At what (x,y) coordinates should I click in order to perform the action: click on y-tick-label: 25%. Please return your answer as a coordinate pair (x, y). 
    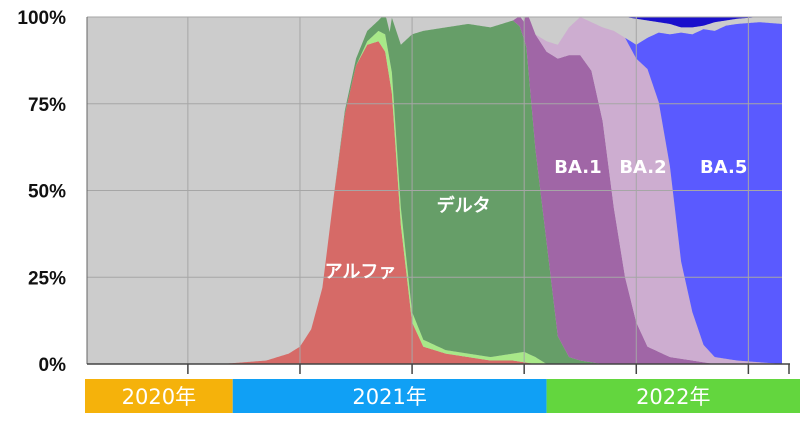
    Looking at the image, I should click on (47, 278).